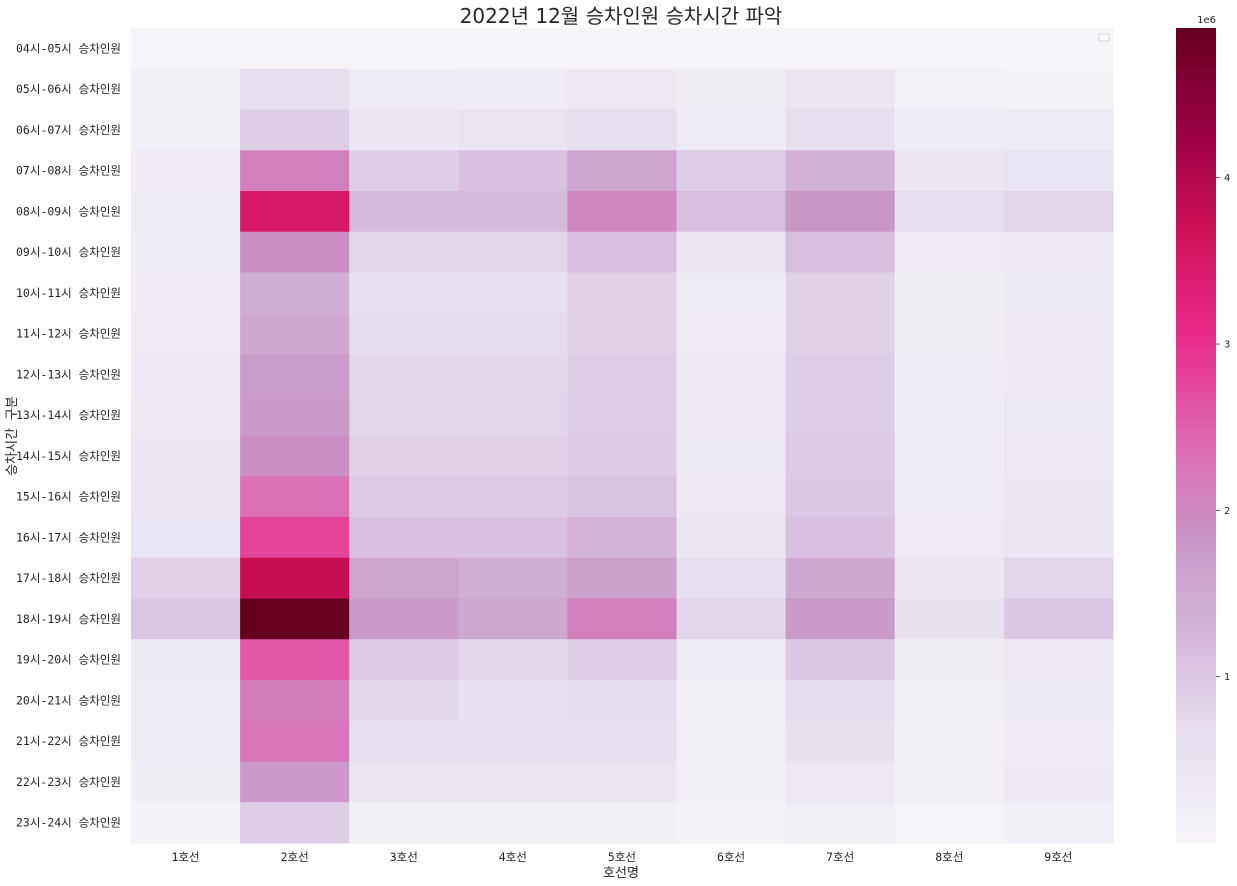 The image size is (1237, 886). What do you see at coordinates (295, 857) in the screenshot?
I see `x-tick-label: 2호선` at bounding box center [295, 857].